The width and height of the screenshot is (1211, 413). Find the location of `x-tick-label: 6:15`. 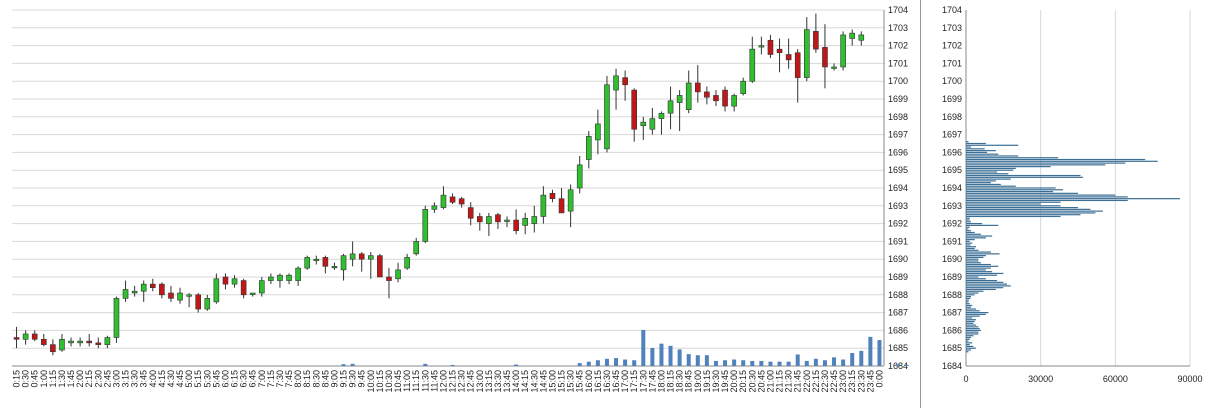

x-tick-label: 6:15 is located at coordinates (235, 379).